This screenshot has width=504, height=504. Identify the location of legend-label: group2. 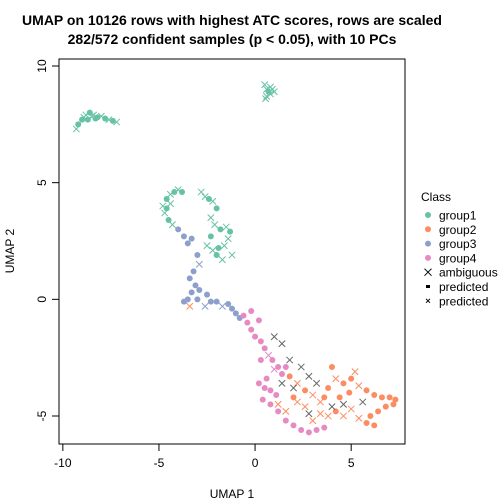
(458, 230).